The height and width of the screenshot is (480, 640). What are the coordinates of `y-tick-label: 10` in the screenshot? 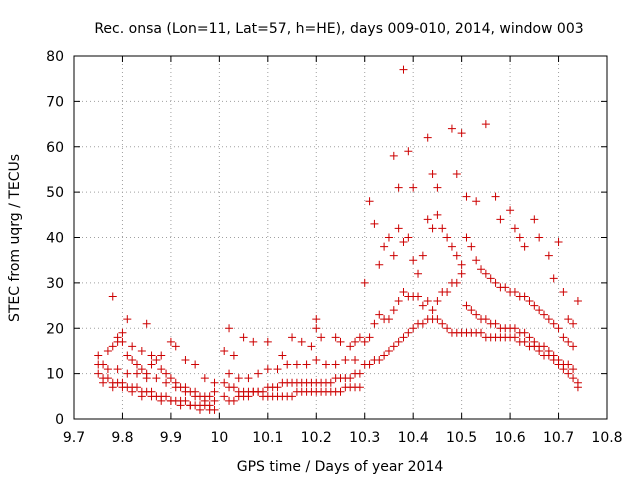 It's located at (55, 375).